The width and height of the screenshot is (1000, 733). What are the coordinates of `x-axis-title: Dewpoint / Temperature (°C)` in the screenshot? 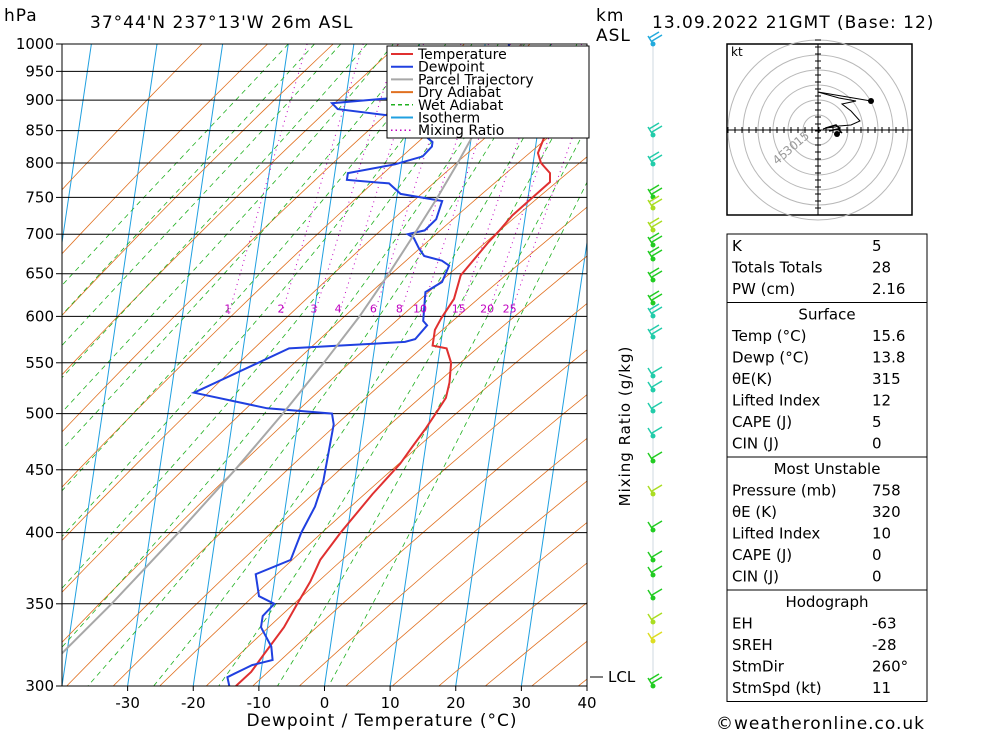 It's located at (381, 721).